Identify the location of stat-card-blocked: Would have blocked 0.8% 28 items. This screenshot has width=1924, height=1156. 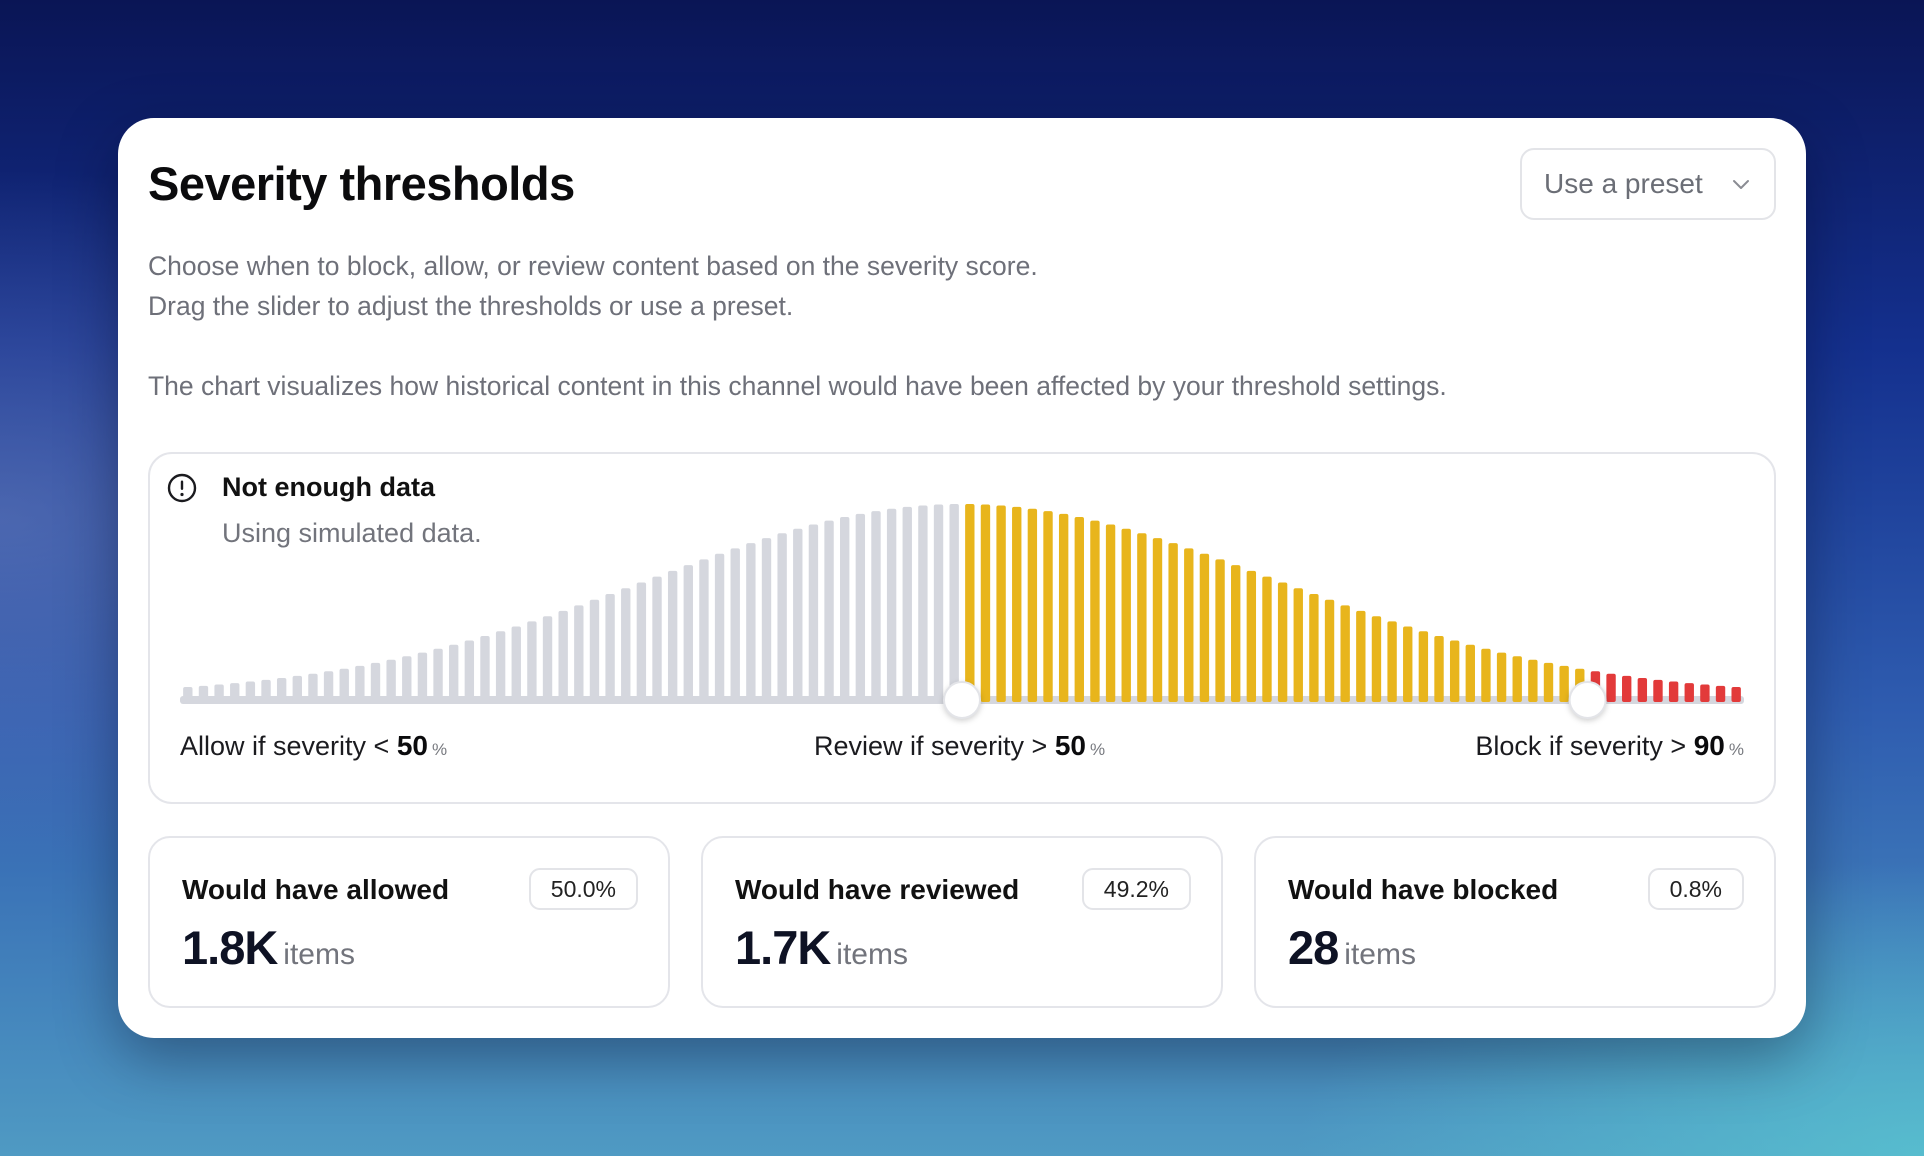
(1515, 922).